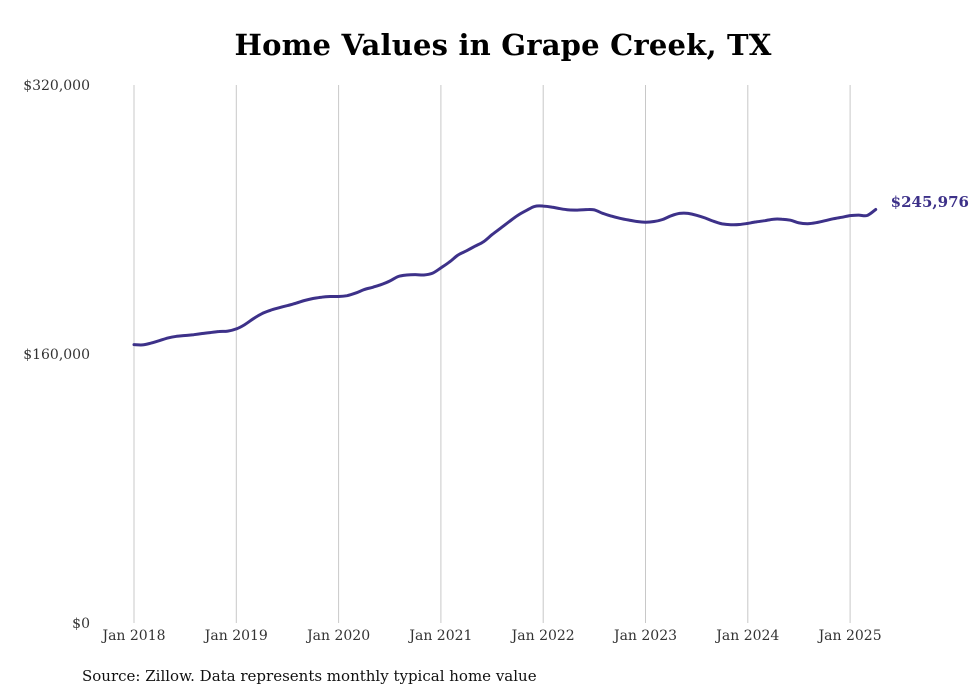 The width and height of the screenshot is (980, 699). I want to click on x-tick-label: Jan 2021, so click(439, 636).